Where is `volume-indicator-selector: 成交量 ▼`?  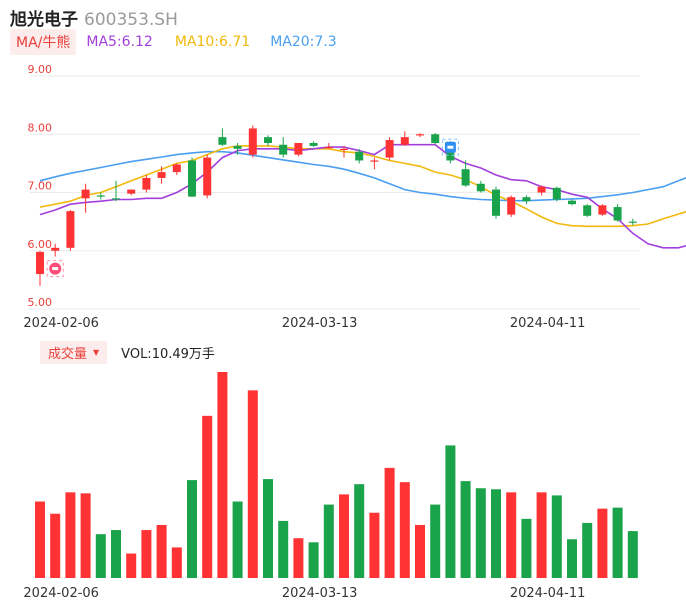 volume-indicator-selector: 成交量 ▼ is located at coordinates (74, 352).